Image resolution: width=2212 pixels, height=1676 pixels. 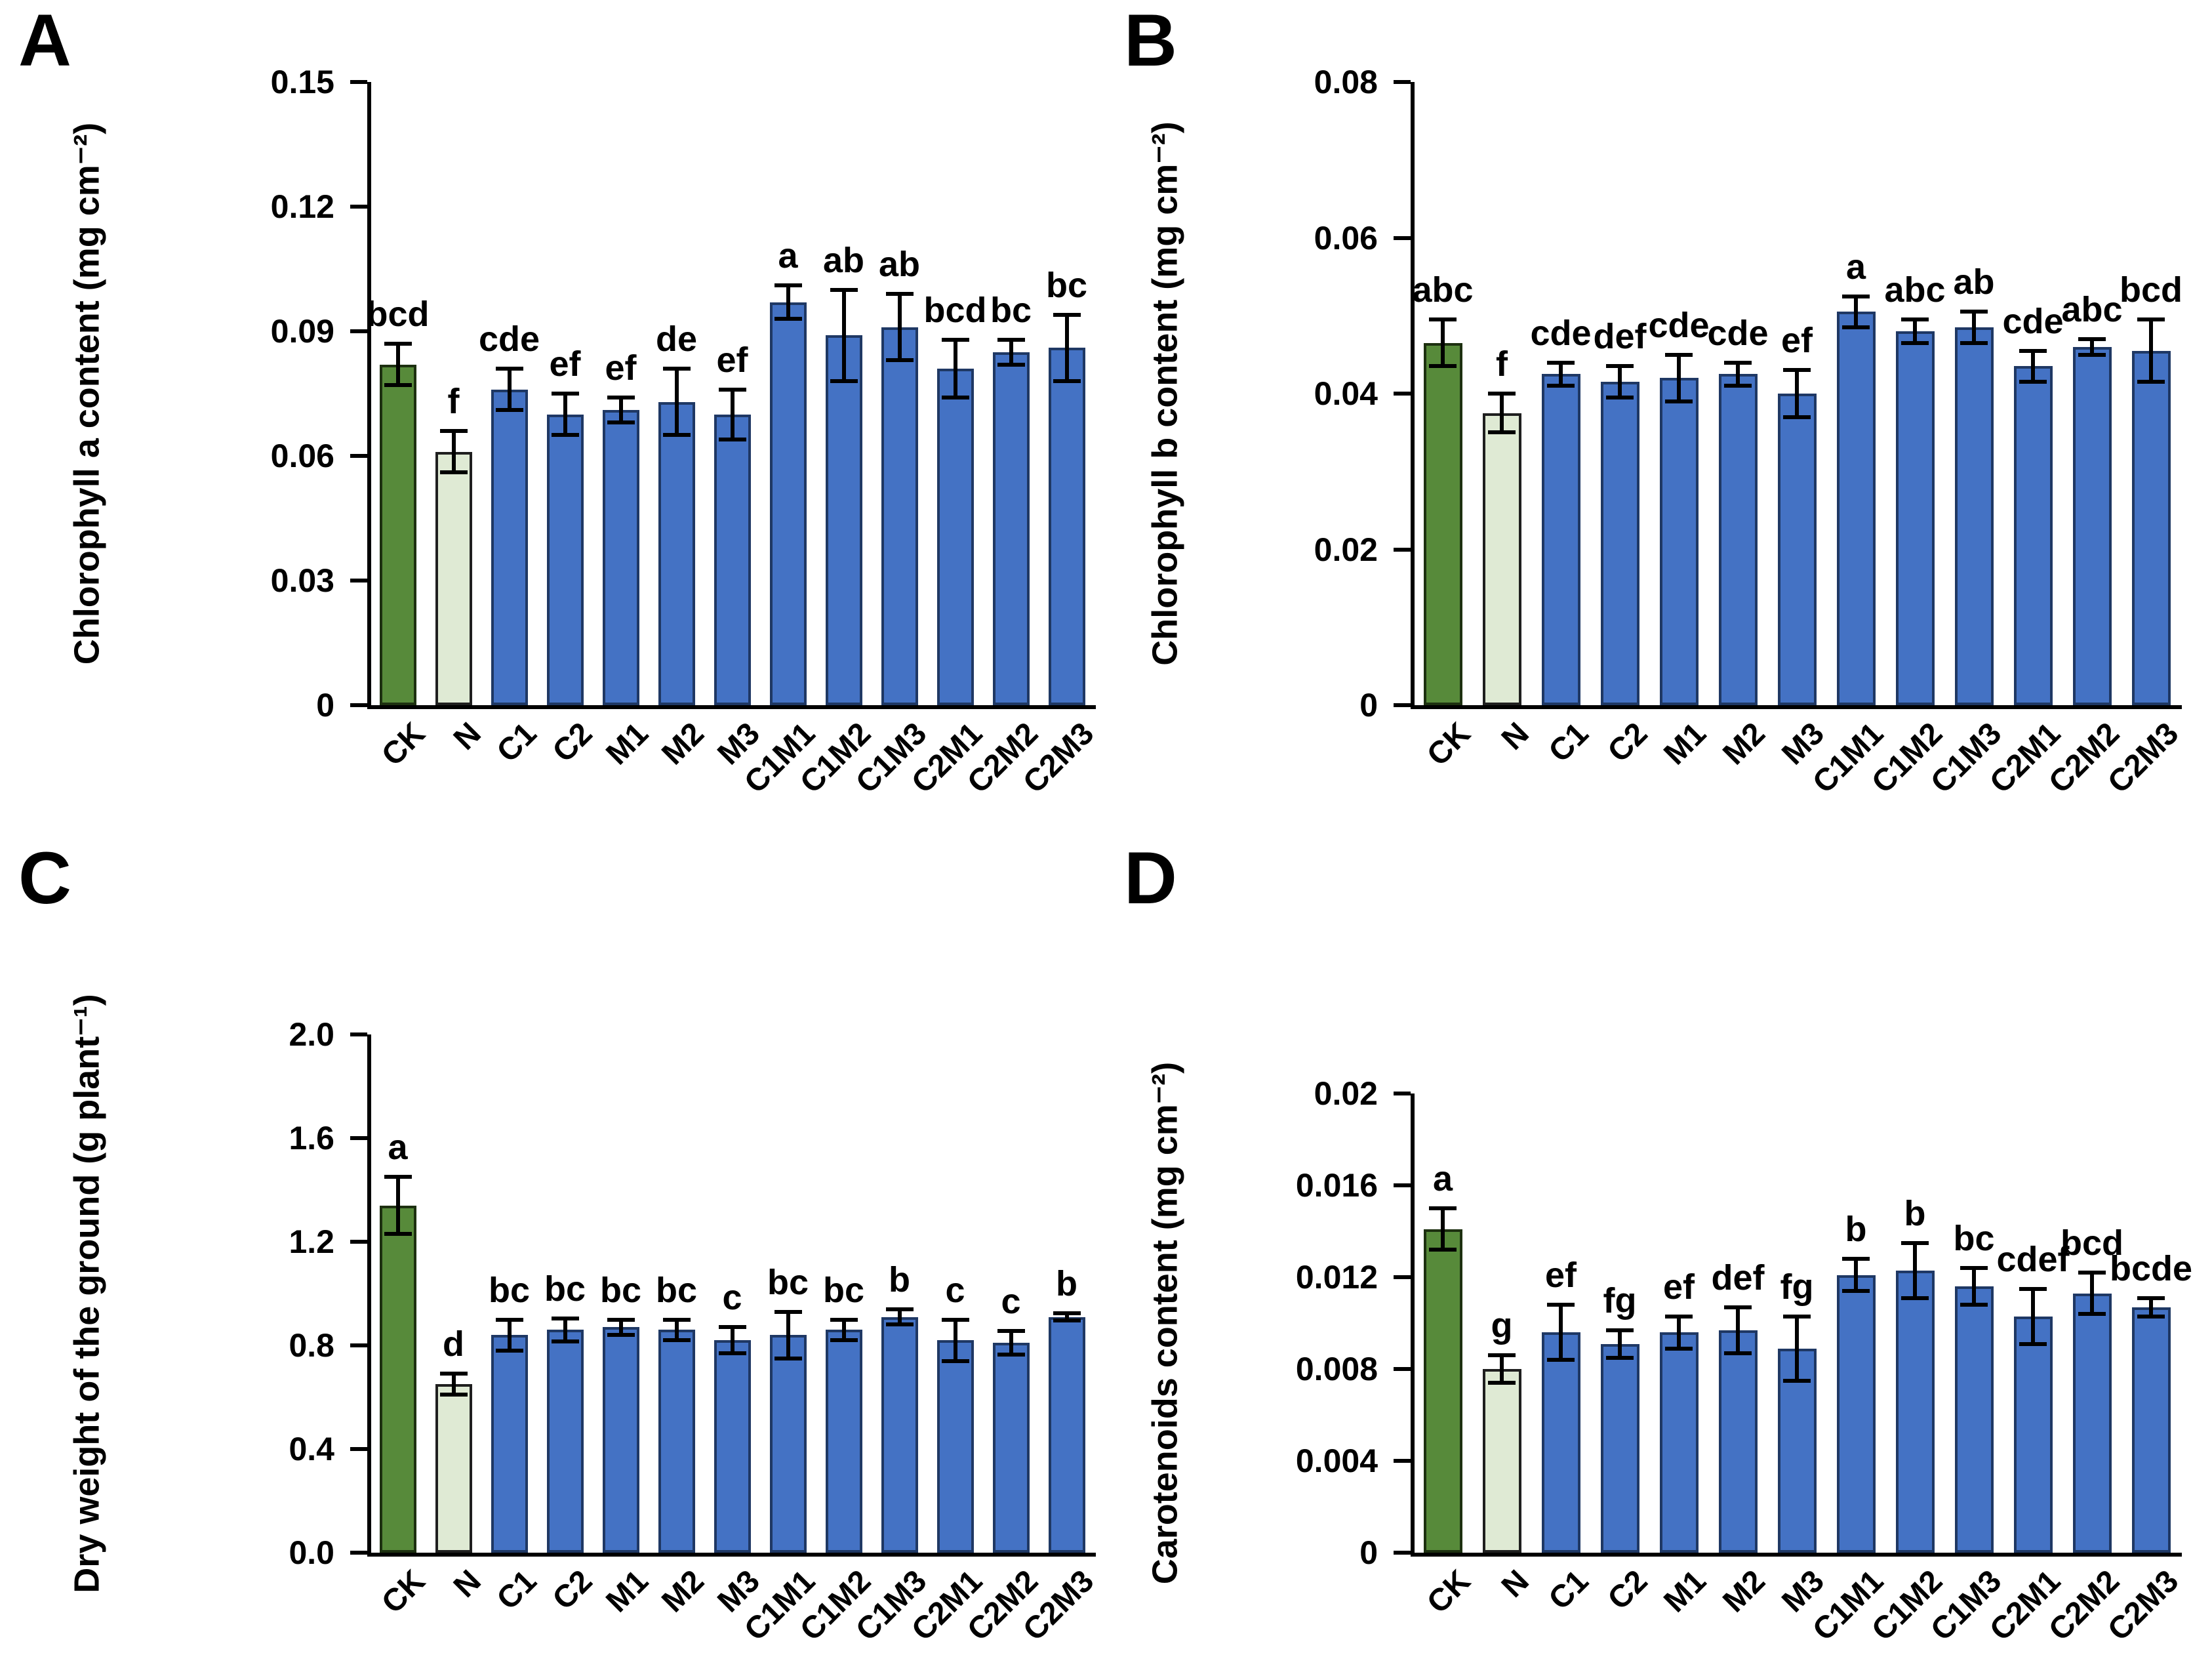 What do you see at coordinates (1685, 744) in the screenshot?
I see `x-tick-label-text: M1` at bounding box center [1685, 744].